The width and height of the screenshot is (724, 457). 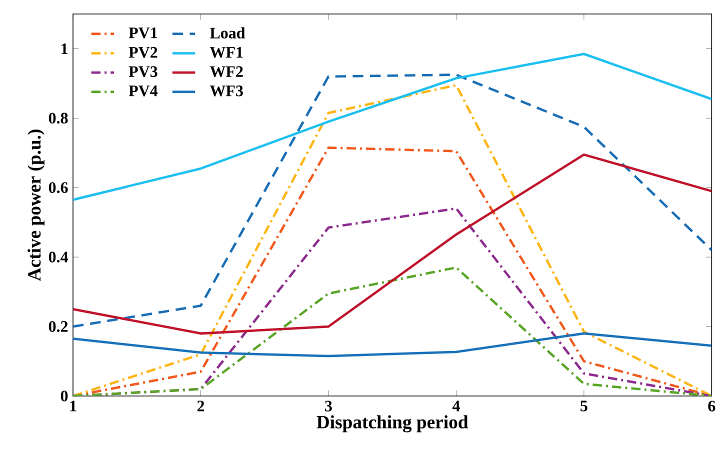 I want to click on x-tick-label: 2, so click(x=200, y=406).